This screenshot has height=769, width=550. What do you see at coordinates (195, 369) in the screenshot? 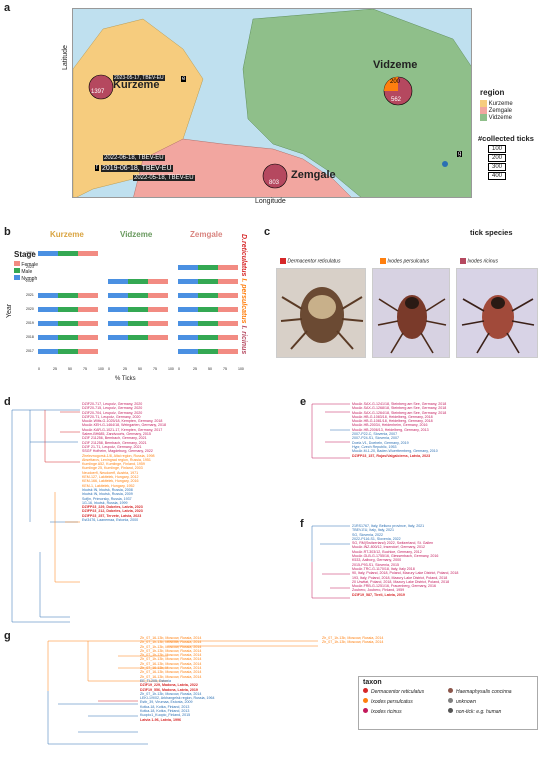
I see `x-tick: 25` at bounding box center [195, 369].